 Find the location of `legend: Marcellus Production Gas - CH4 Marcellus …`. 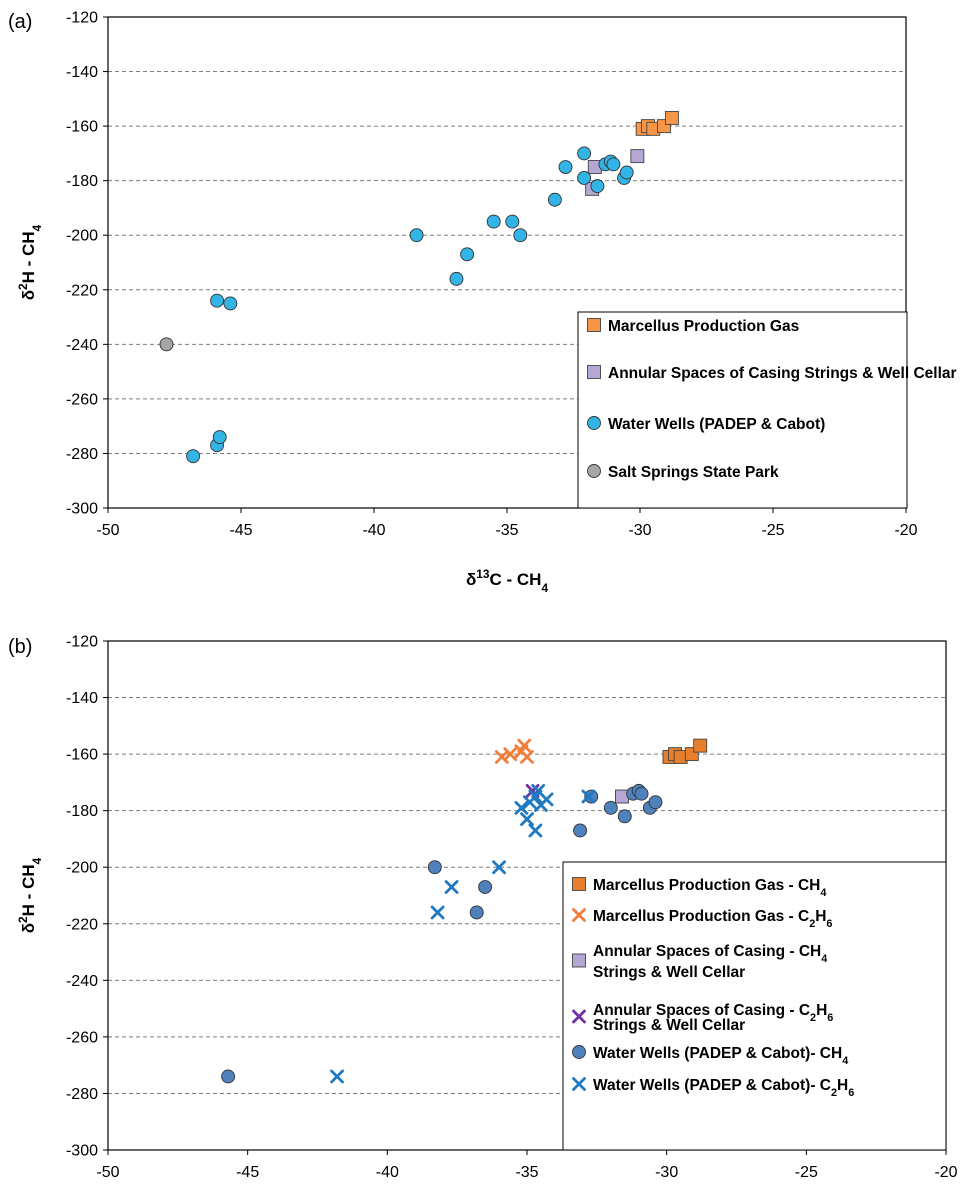

legend: Marcellus Production Gas - CH4 Marcellus … is located at coordinates (754, 1006).